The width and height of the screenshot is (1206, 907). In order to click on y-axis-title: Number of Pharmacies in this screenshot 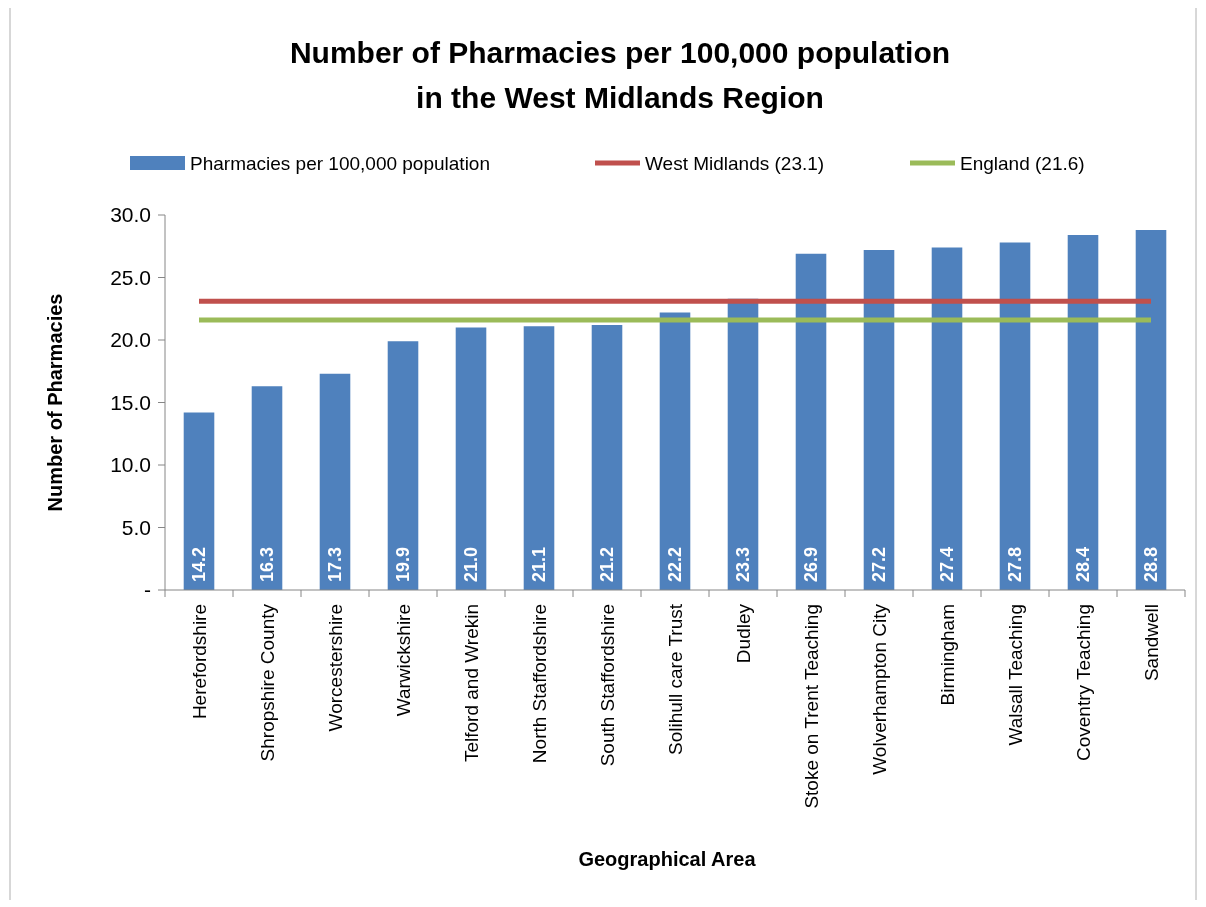, I will do `click(55, 402)`.